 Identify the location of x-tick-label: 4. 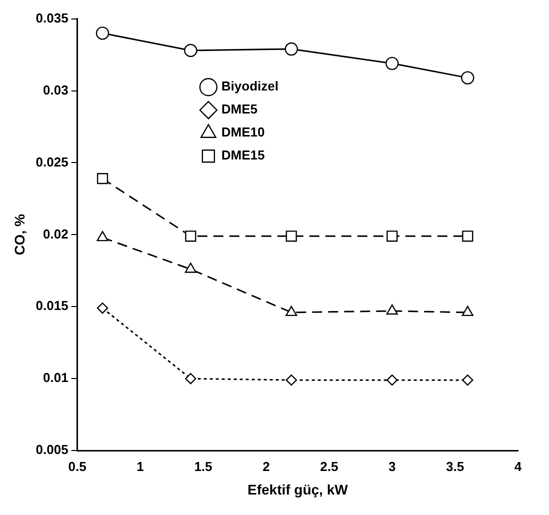
(518, 466).